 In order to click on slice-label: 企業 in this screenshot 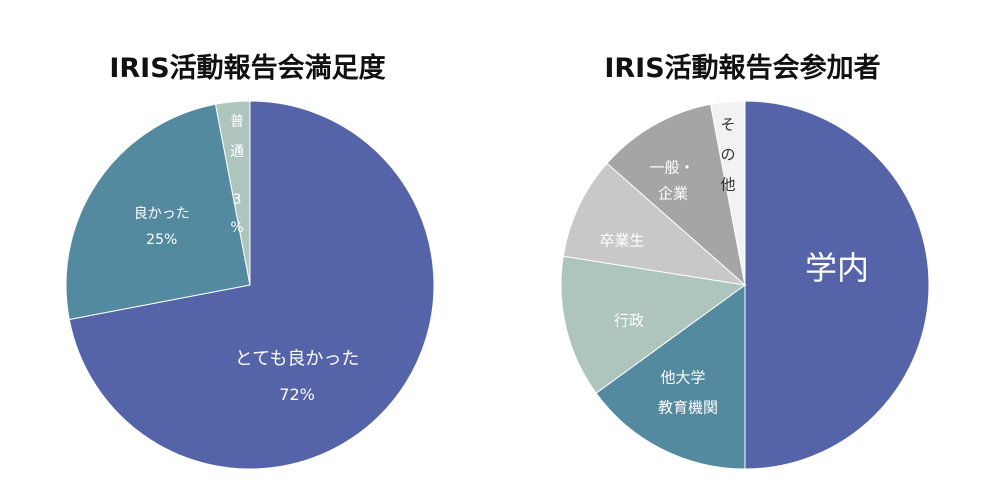, I will do `click(673, 194)`.